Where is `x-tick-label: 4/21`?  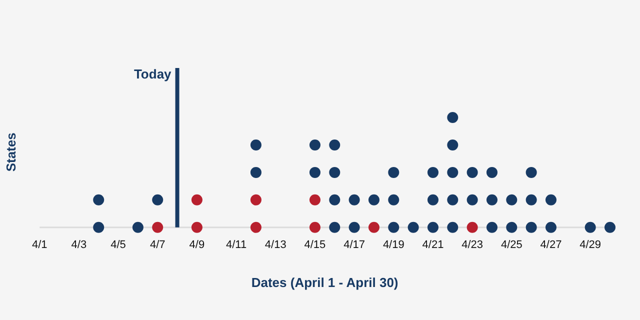 x-tick-label: 4/21 is located at coordinates (433, 244).